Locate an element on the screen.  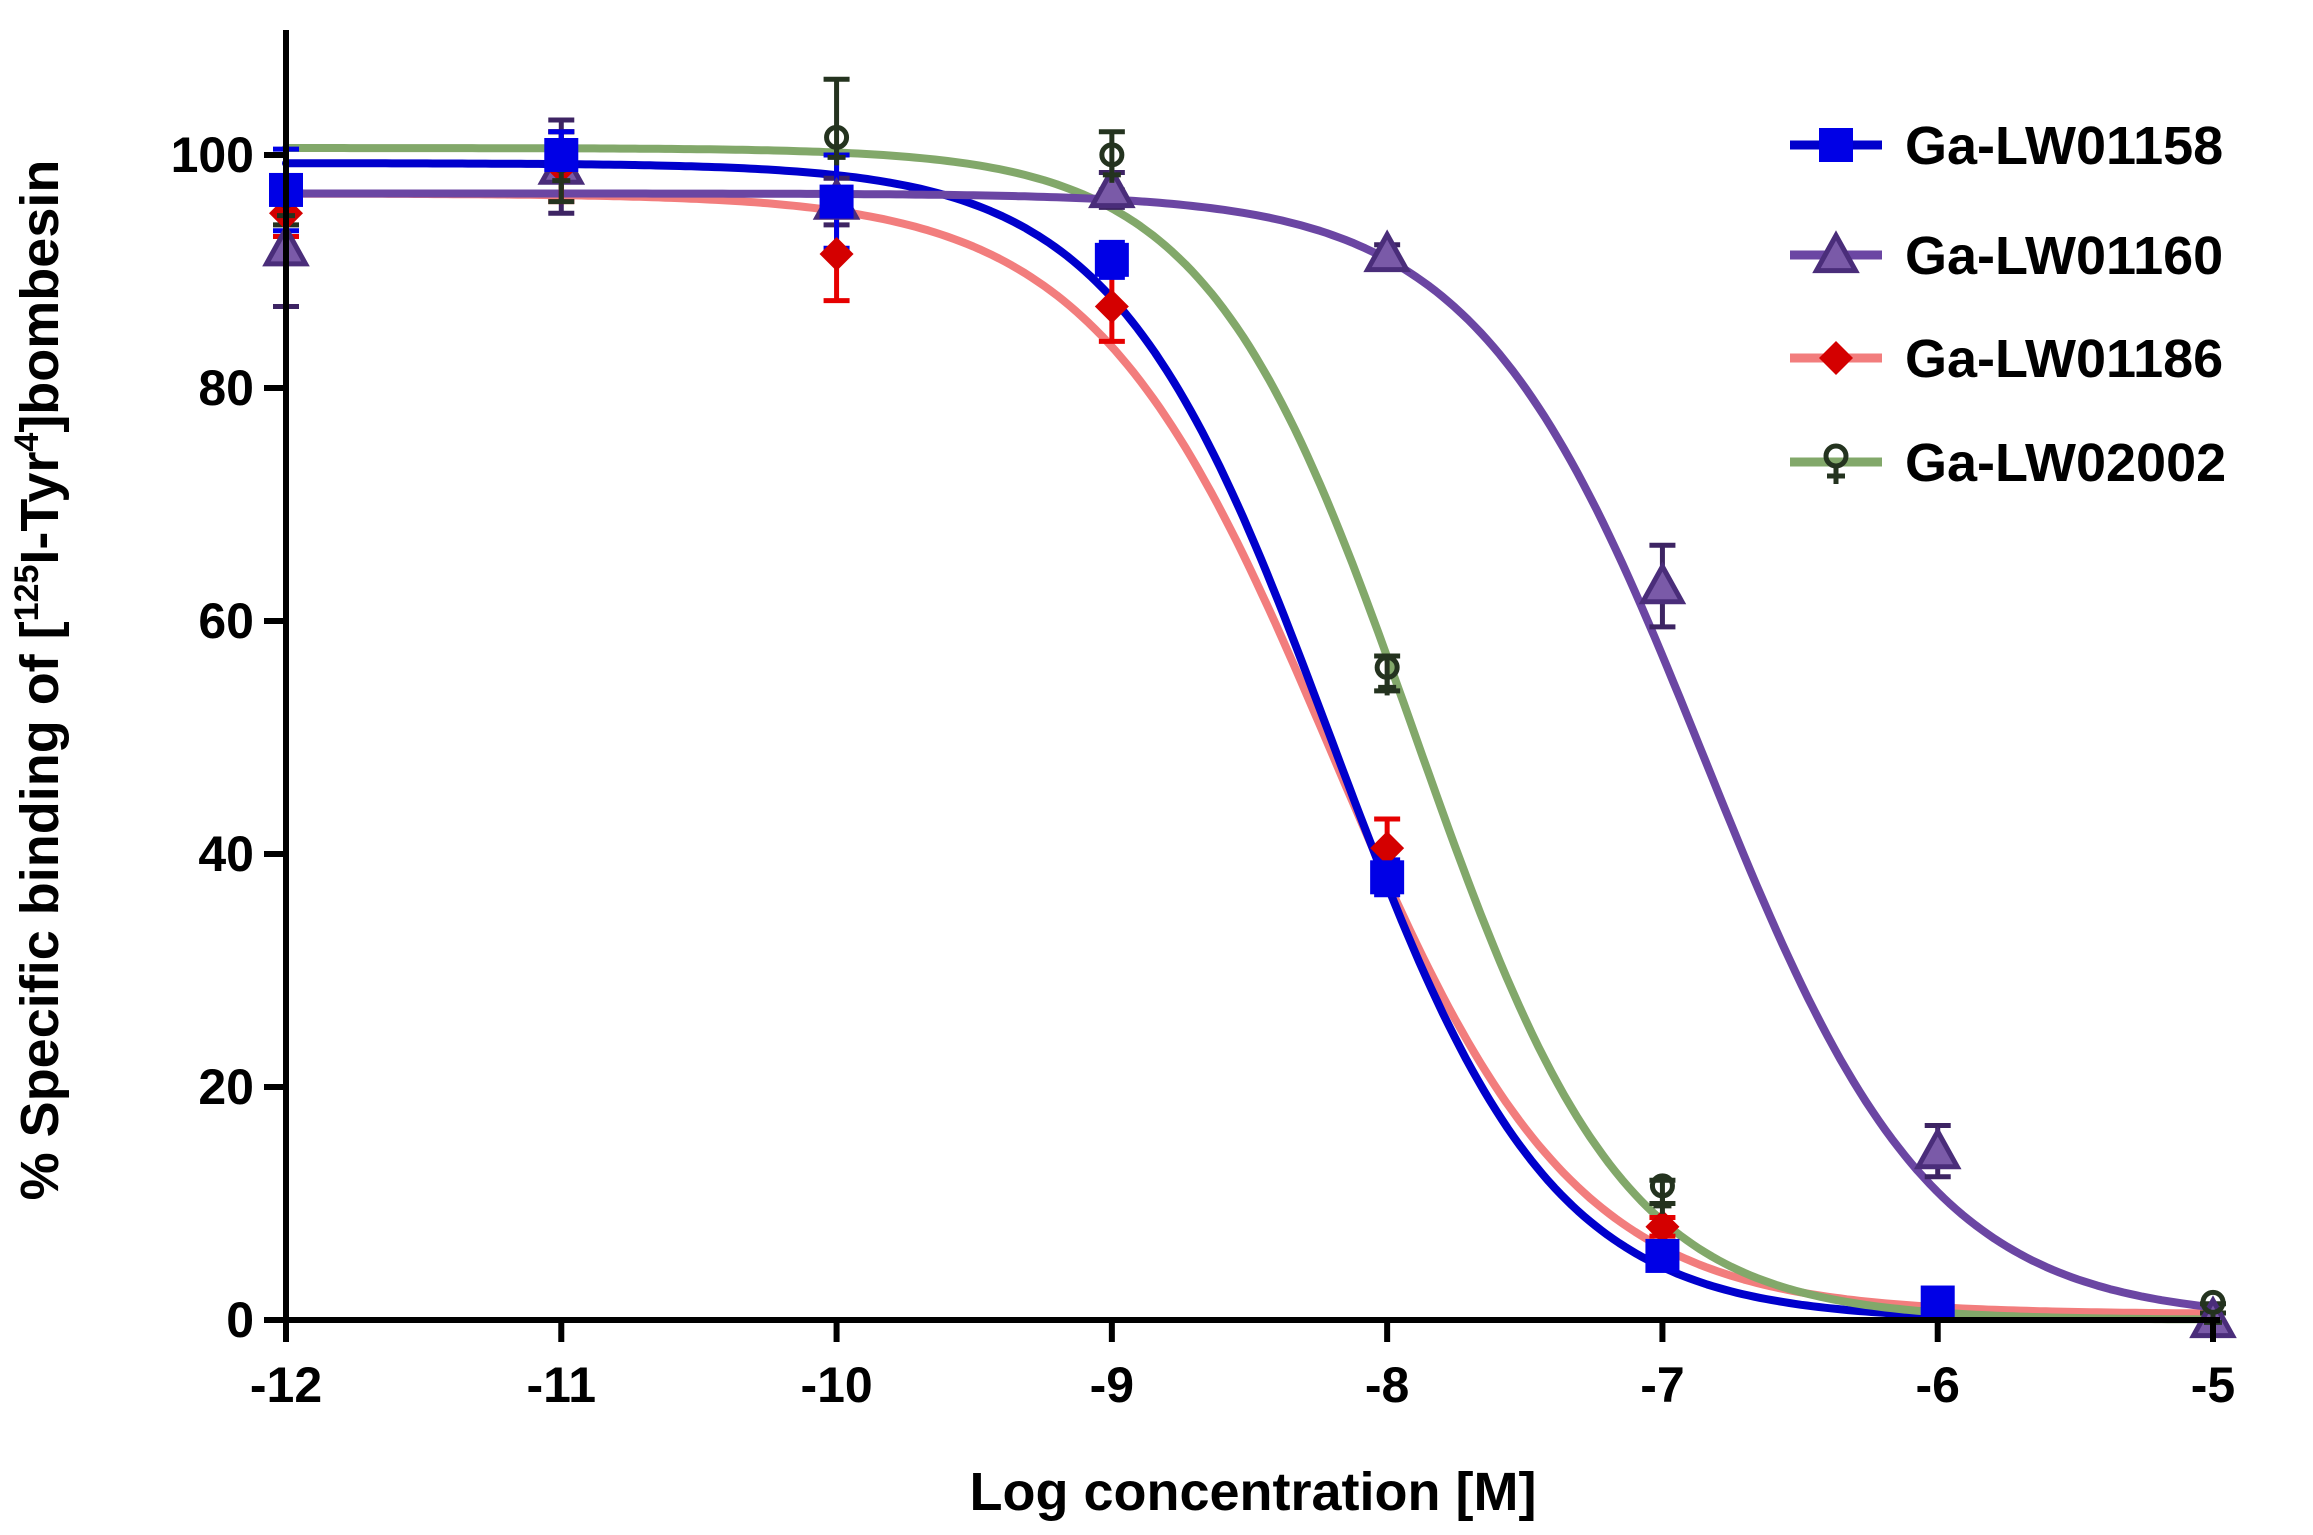
y-tick-label-1: 20 is located at coordinates (226, 1087).